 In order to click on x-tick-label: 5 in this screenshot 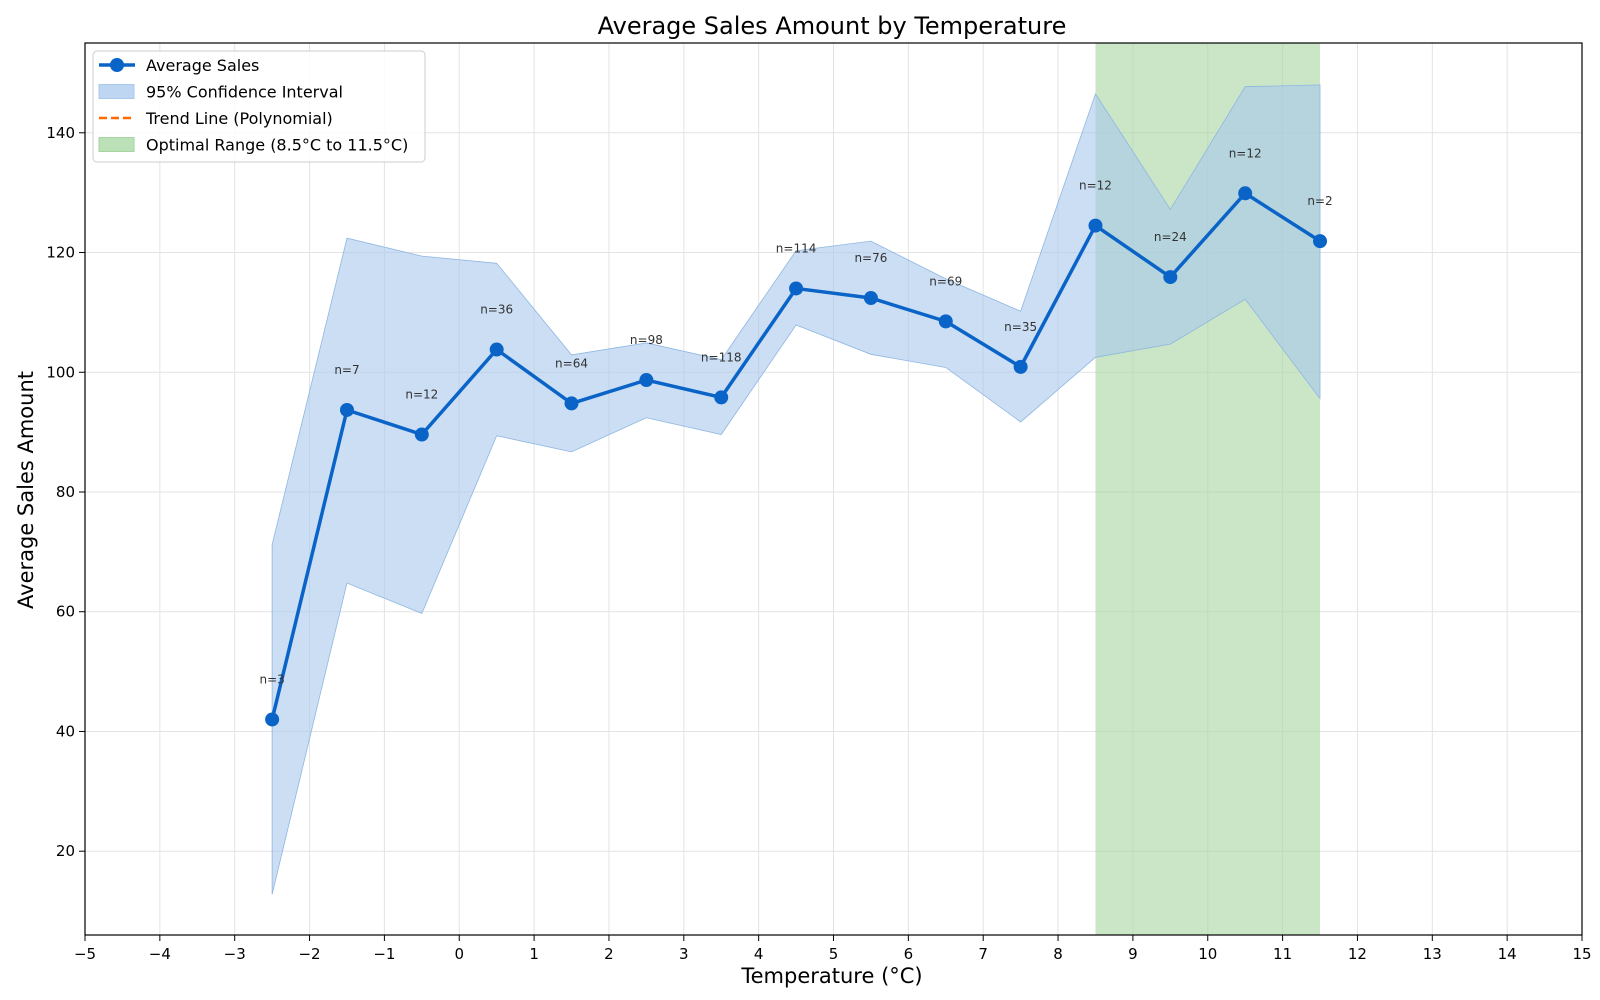, I will do `click(834, 954)`.